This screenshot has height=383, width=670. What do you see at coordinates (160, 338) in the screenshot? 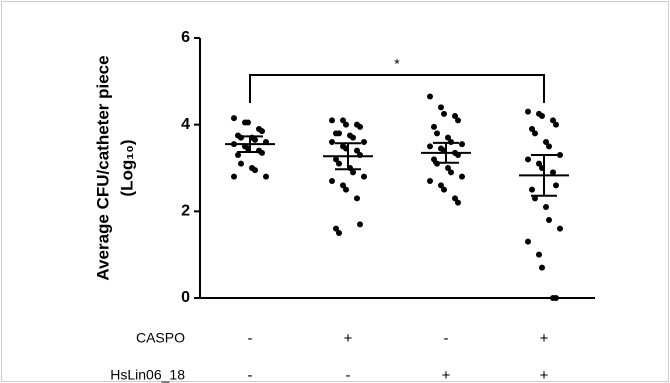
I see `row-label: CASPO` at bounding box center [160, 338].